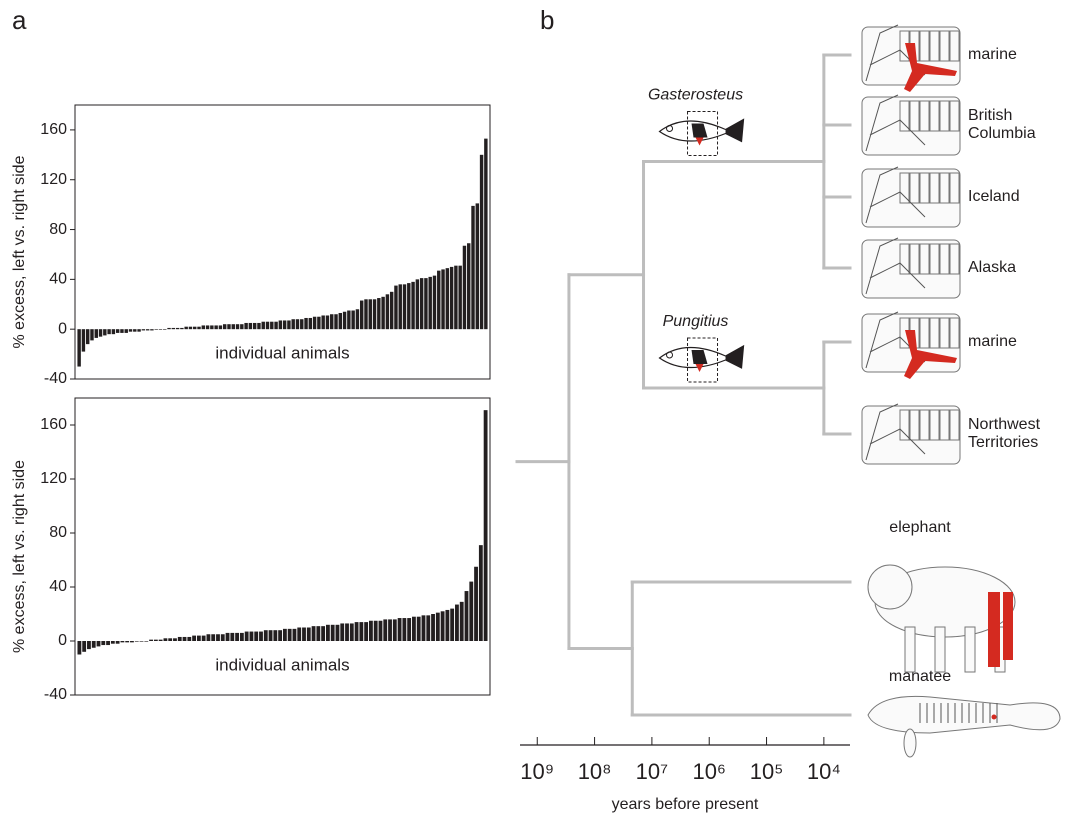 The width and height of the screenshot is (1066, 821). Describe the element at coordinates (992, 54) in the screenshot. I see `leaf-label: marine` at that location.